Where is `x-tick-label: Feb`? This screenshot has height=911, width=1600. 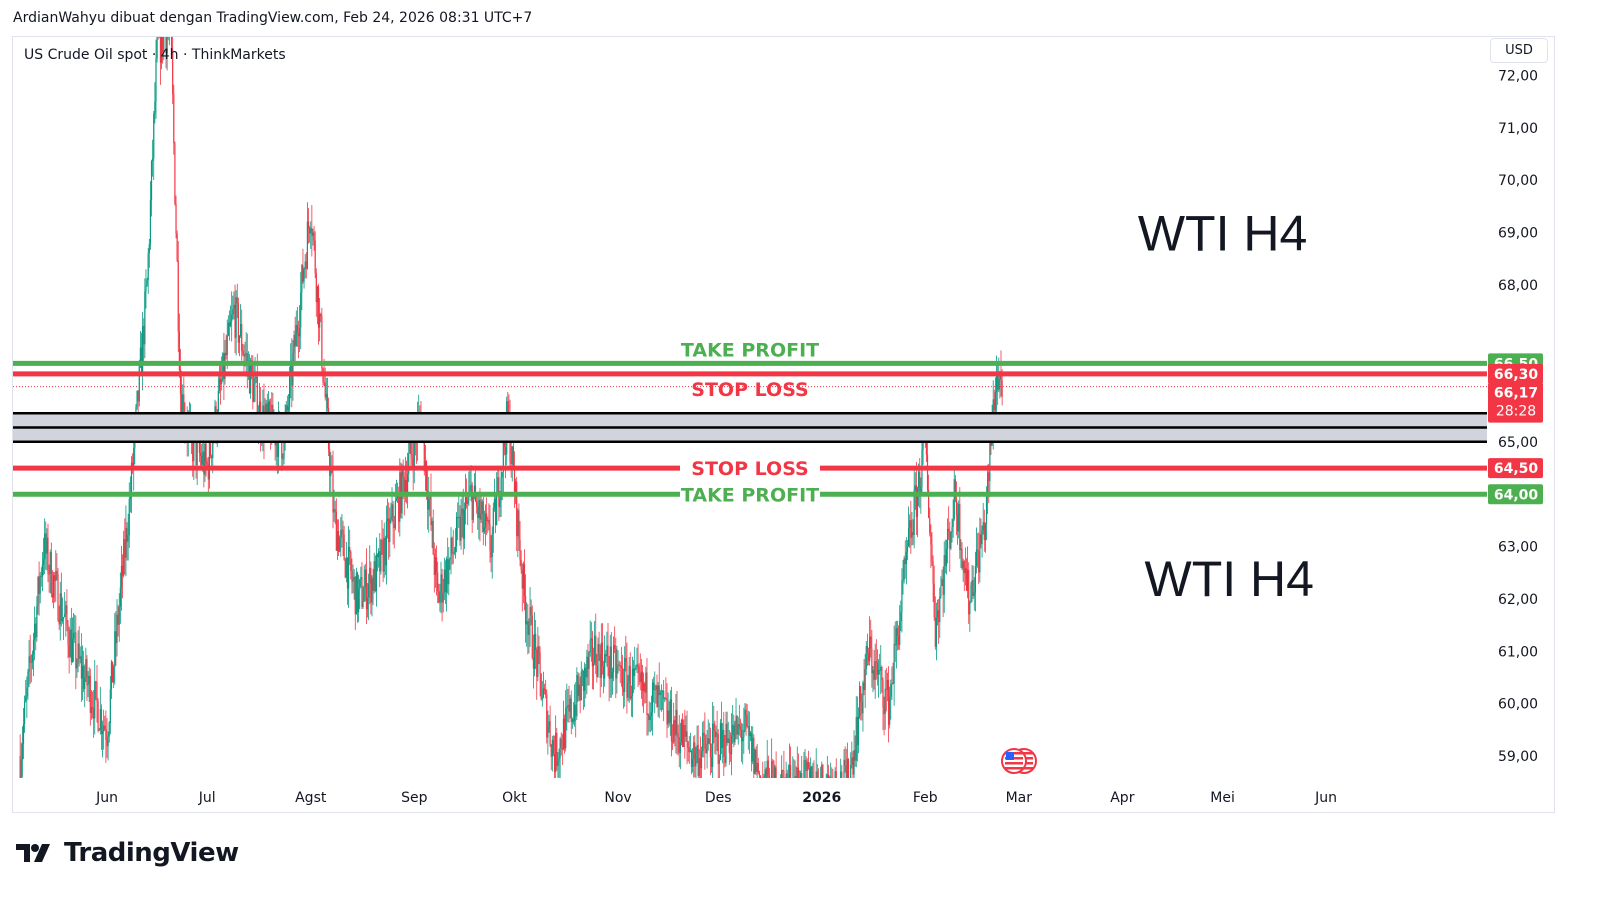 x-tick-label: Feb is located at coordinates (925, 798).